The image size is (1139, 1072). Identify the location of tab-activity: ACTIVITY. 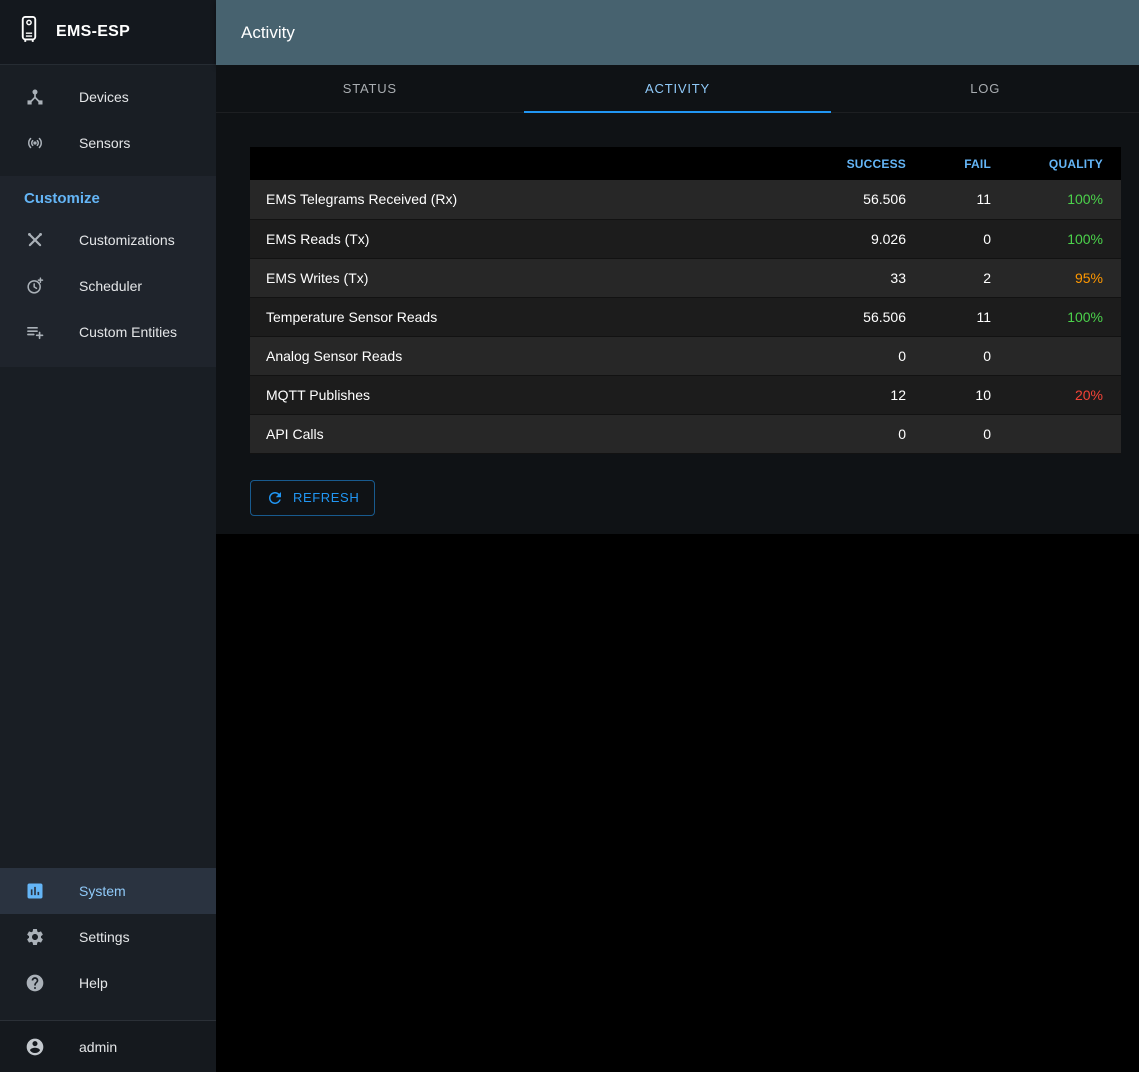
(677, 89).